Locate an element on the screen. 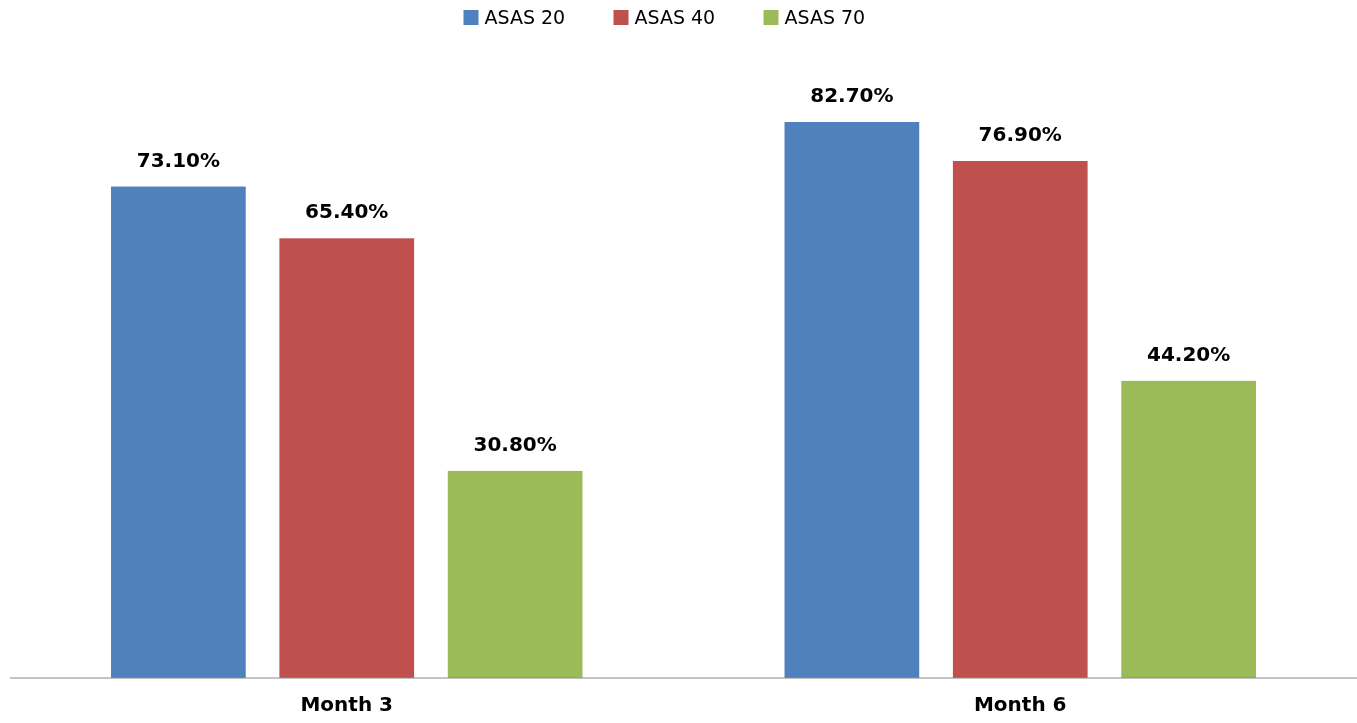 The width and height of the screenshot is (1357, 723). data-label: 30.80% is located at coordinates (515, 443).